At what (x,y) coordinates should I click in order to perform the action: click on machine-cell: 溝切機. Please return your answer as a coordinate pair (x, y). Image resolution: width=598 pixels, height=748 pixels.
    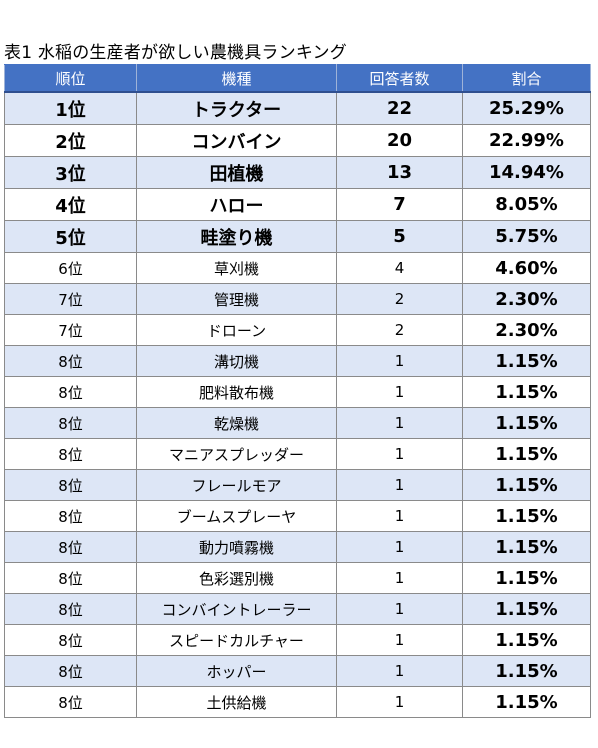
    Looking at the image, I should click on (236, 361).